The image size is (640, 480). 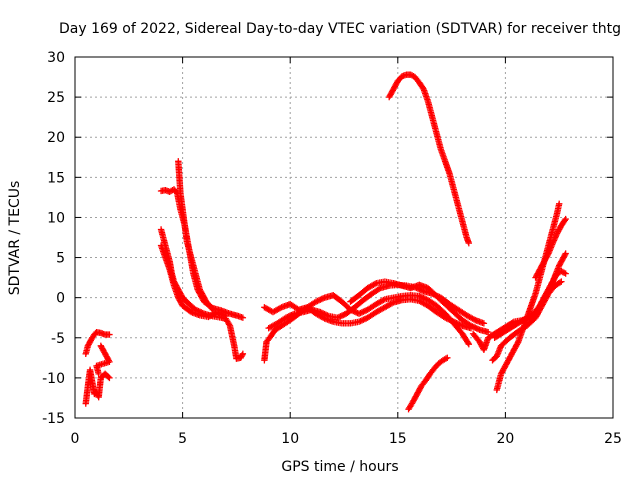 I want to click on x-tick-label: 0, so click(x=75, y=439).